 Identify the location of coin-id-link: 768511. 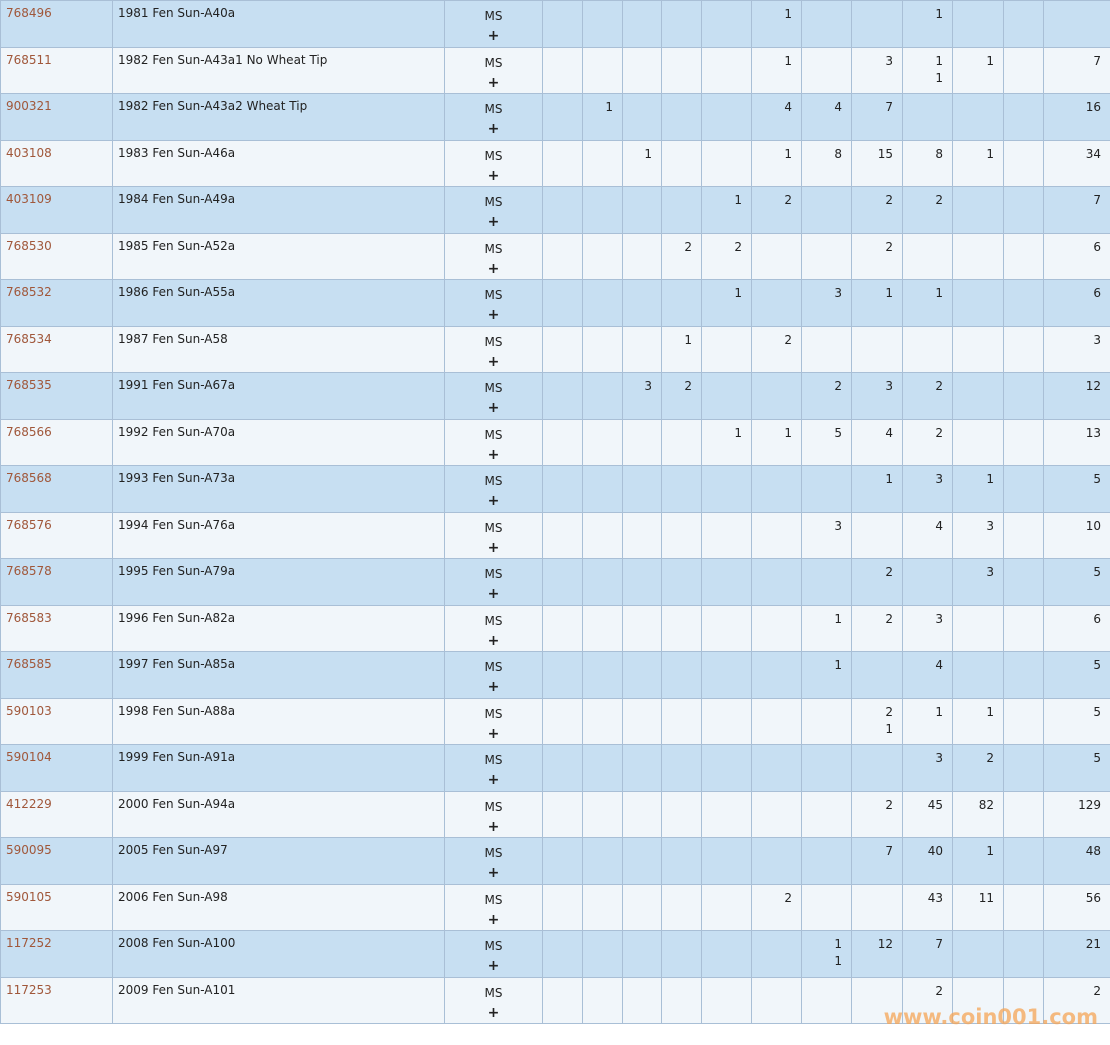
(29, 59).